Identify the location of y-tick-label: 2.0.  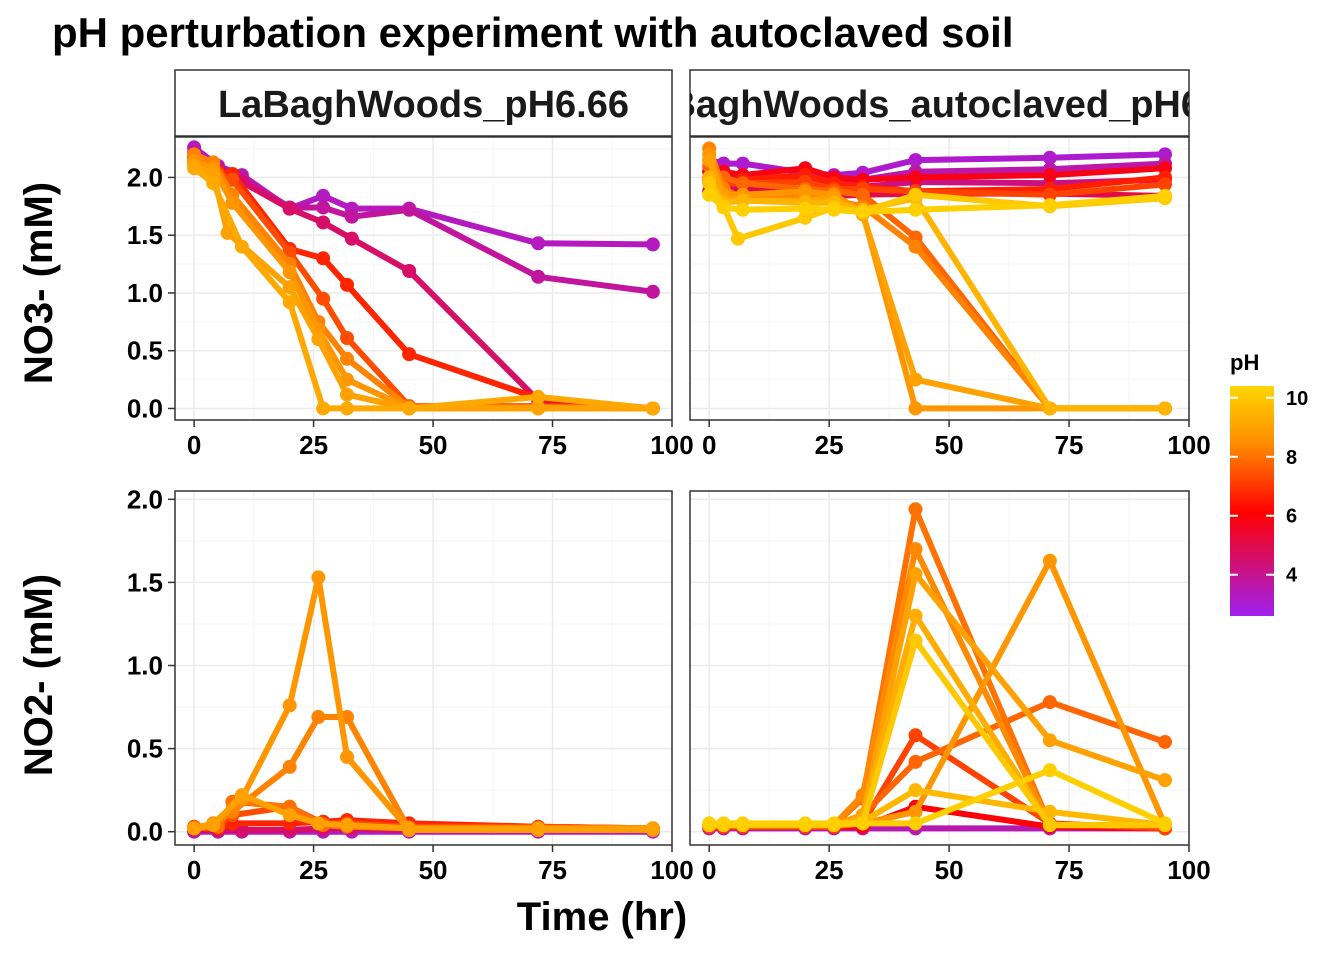
(145, 499).